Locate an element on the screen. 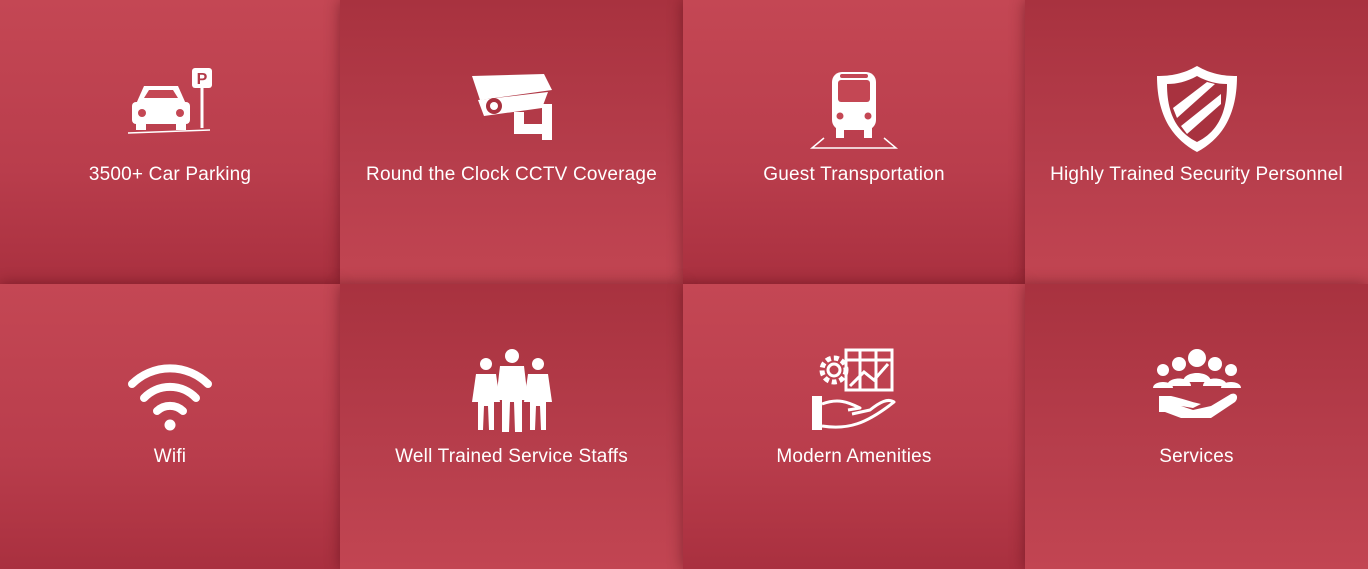 Image resolution: width=1368 pixels, height=569 pixels. cctv-camera-icon is located at coordinates (512, 110).